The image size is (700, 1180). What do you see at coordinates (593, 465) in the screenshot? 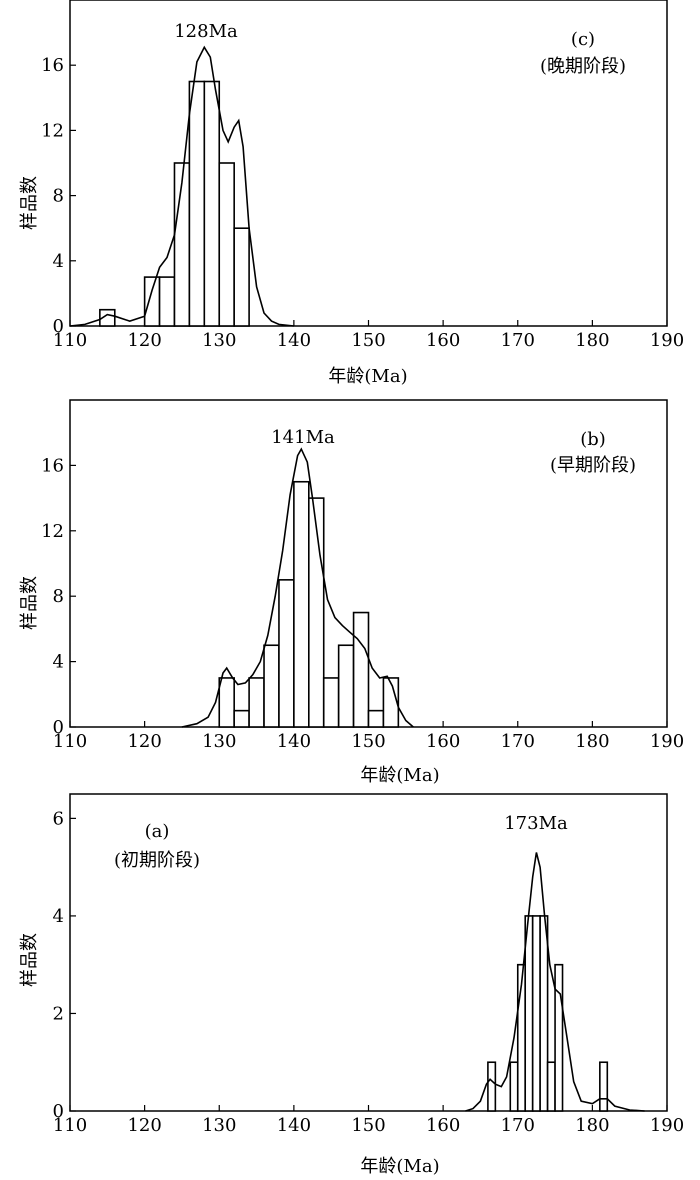
I see `stage-label: (早期阶段)` at bounding box center [593, 465].